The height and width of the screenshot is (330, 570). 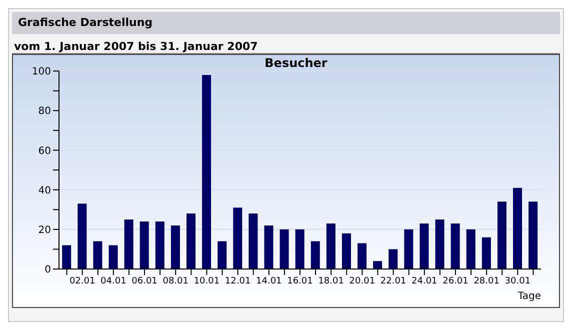 I want to click on y-tick-label: 60, so click(x=44, y=151).